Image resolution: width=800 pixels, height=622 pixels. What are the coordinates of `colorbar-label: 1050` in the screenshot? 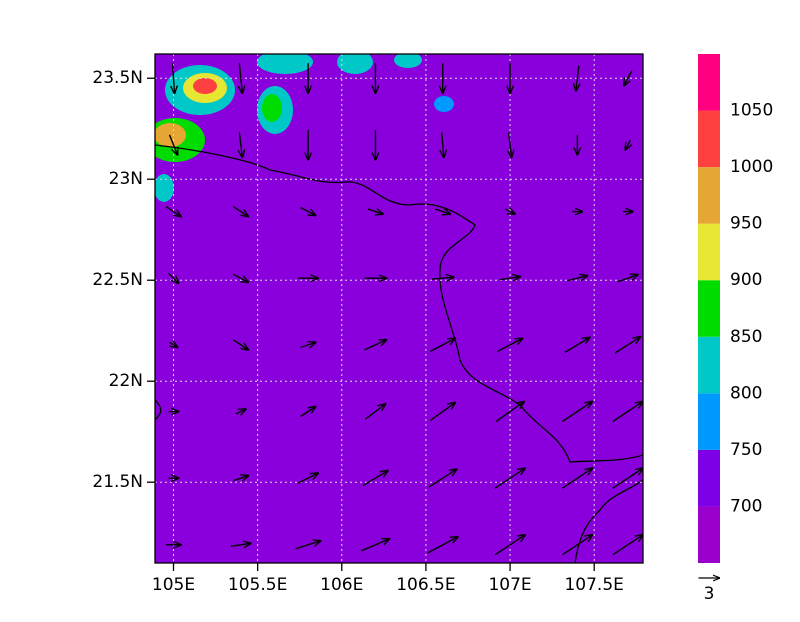 It's located at (751, 111).